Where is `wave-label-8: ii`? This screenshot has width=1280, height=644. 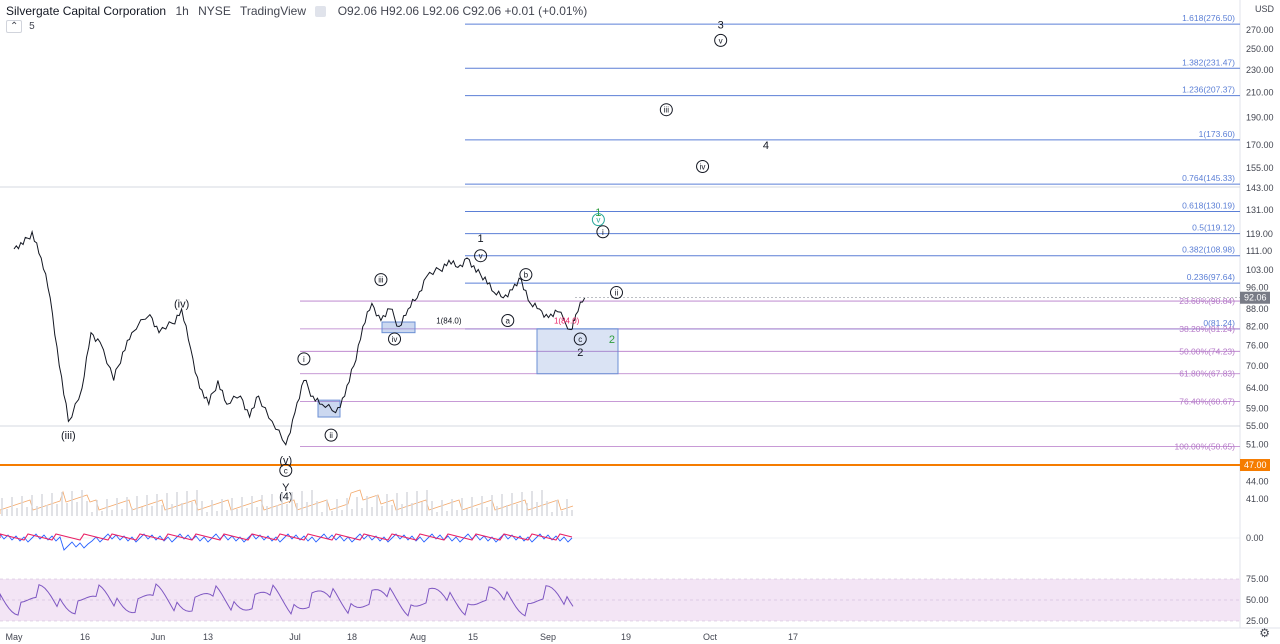 wave-label-8: ii is located at coordinates (616, 293).